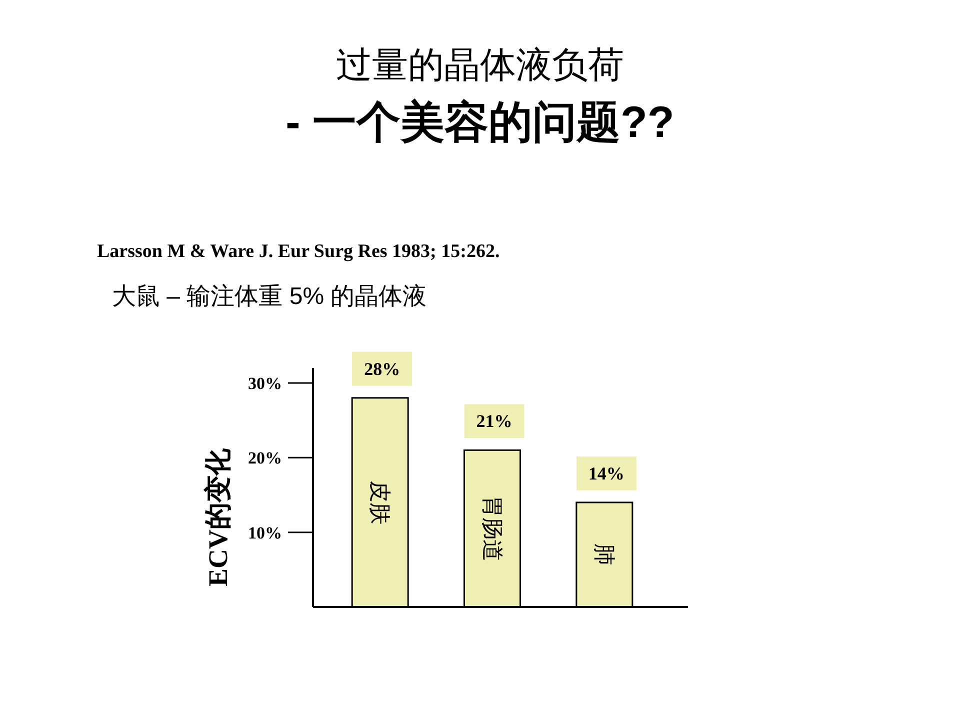 This screenshot has width=960, height=720. What do you see at coordinates (606, 473) in the screenshot?
I see `value-label: 14%` at bounding box center [606, 473].